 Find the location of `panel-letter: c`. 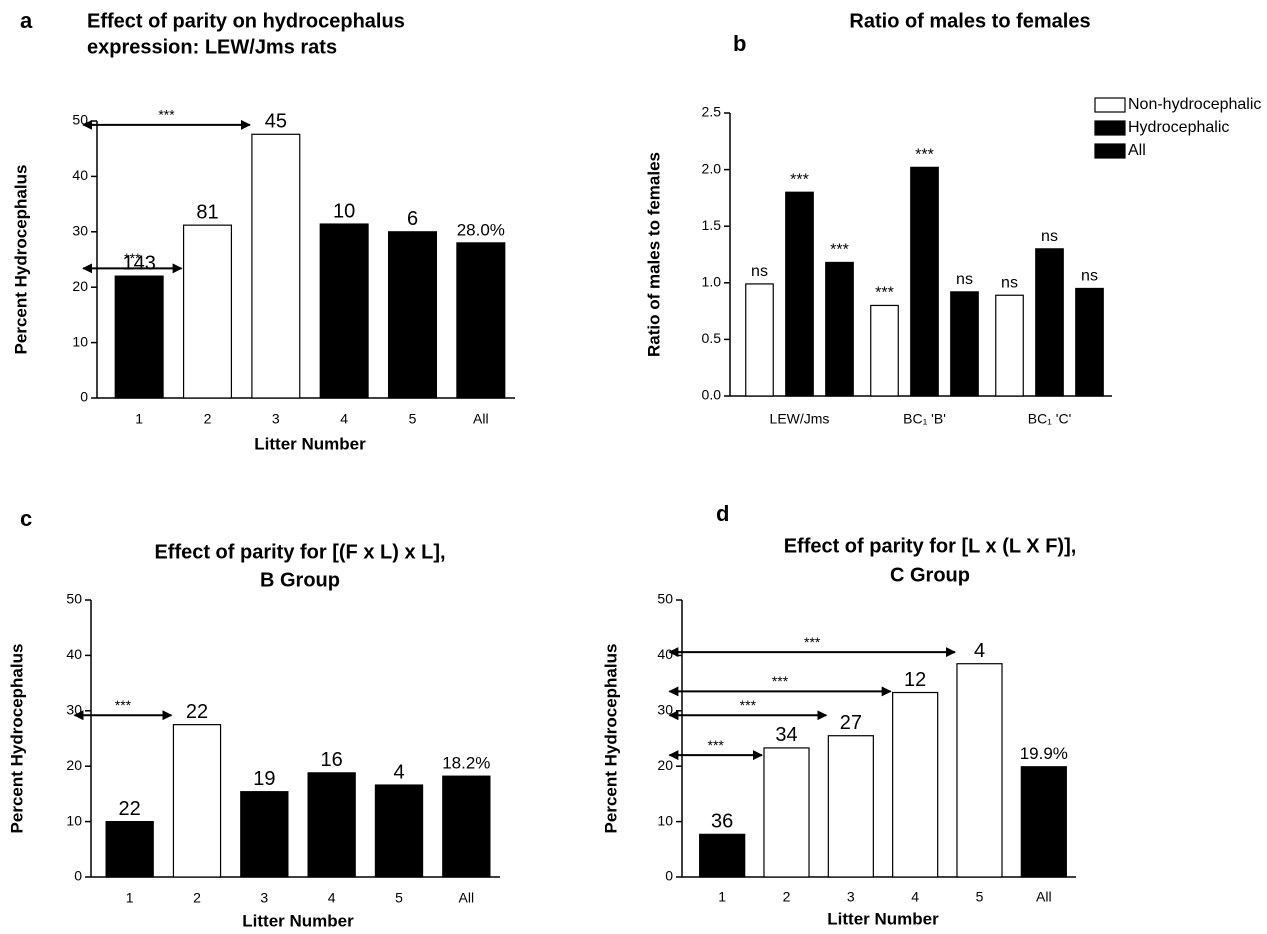

panel-letter: c is located at coordinates (26, 518).